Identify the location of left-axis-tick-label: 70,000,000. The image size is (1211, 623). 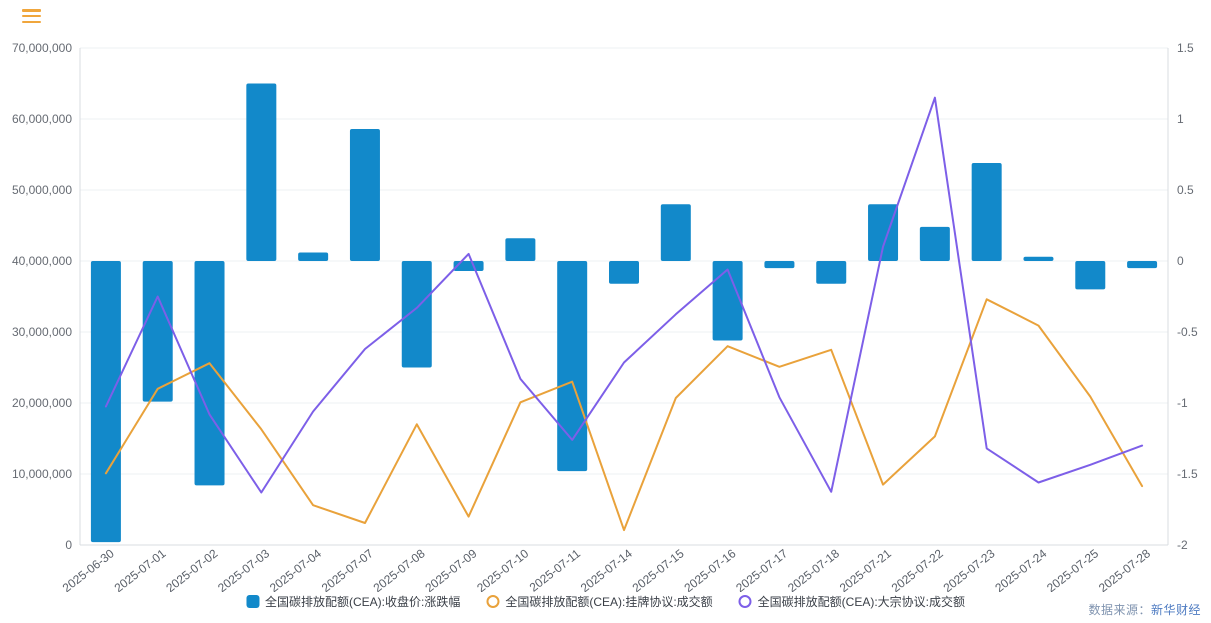
(42, 48).